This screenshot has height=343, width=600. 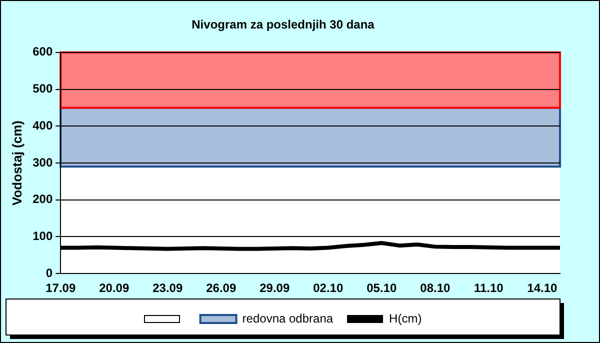 What do you see at coordinates (42, 51) in the screenshot?
I see `y-tick-label: 600` at bounding box center [42, 51].